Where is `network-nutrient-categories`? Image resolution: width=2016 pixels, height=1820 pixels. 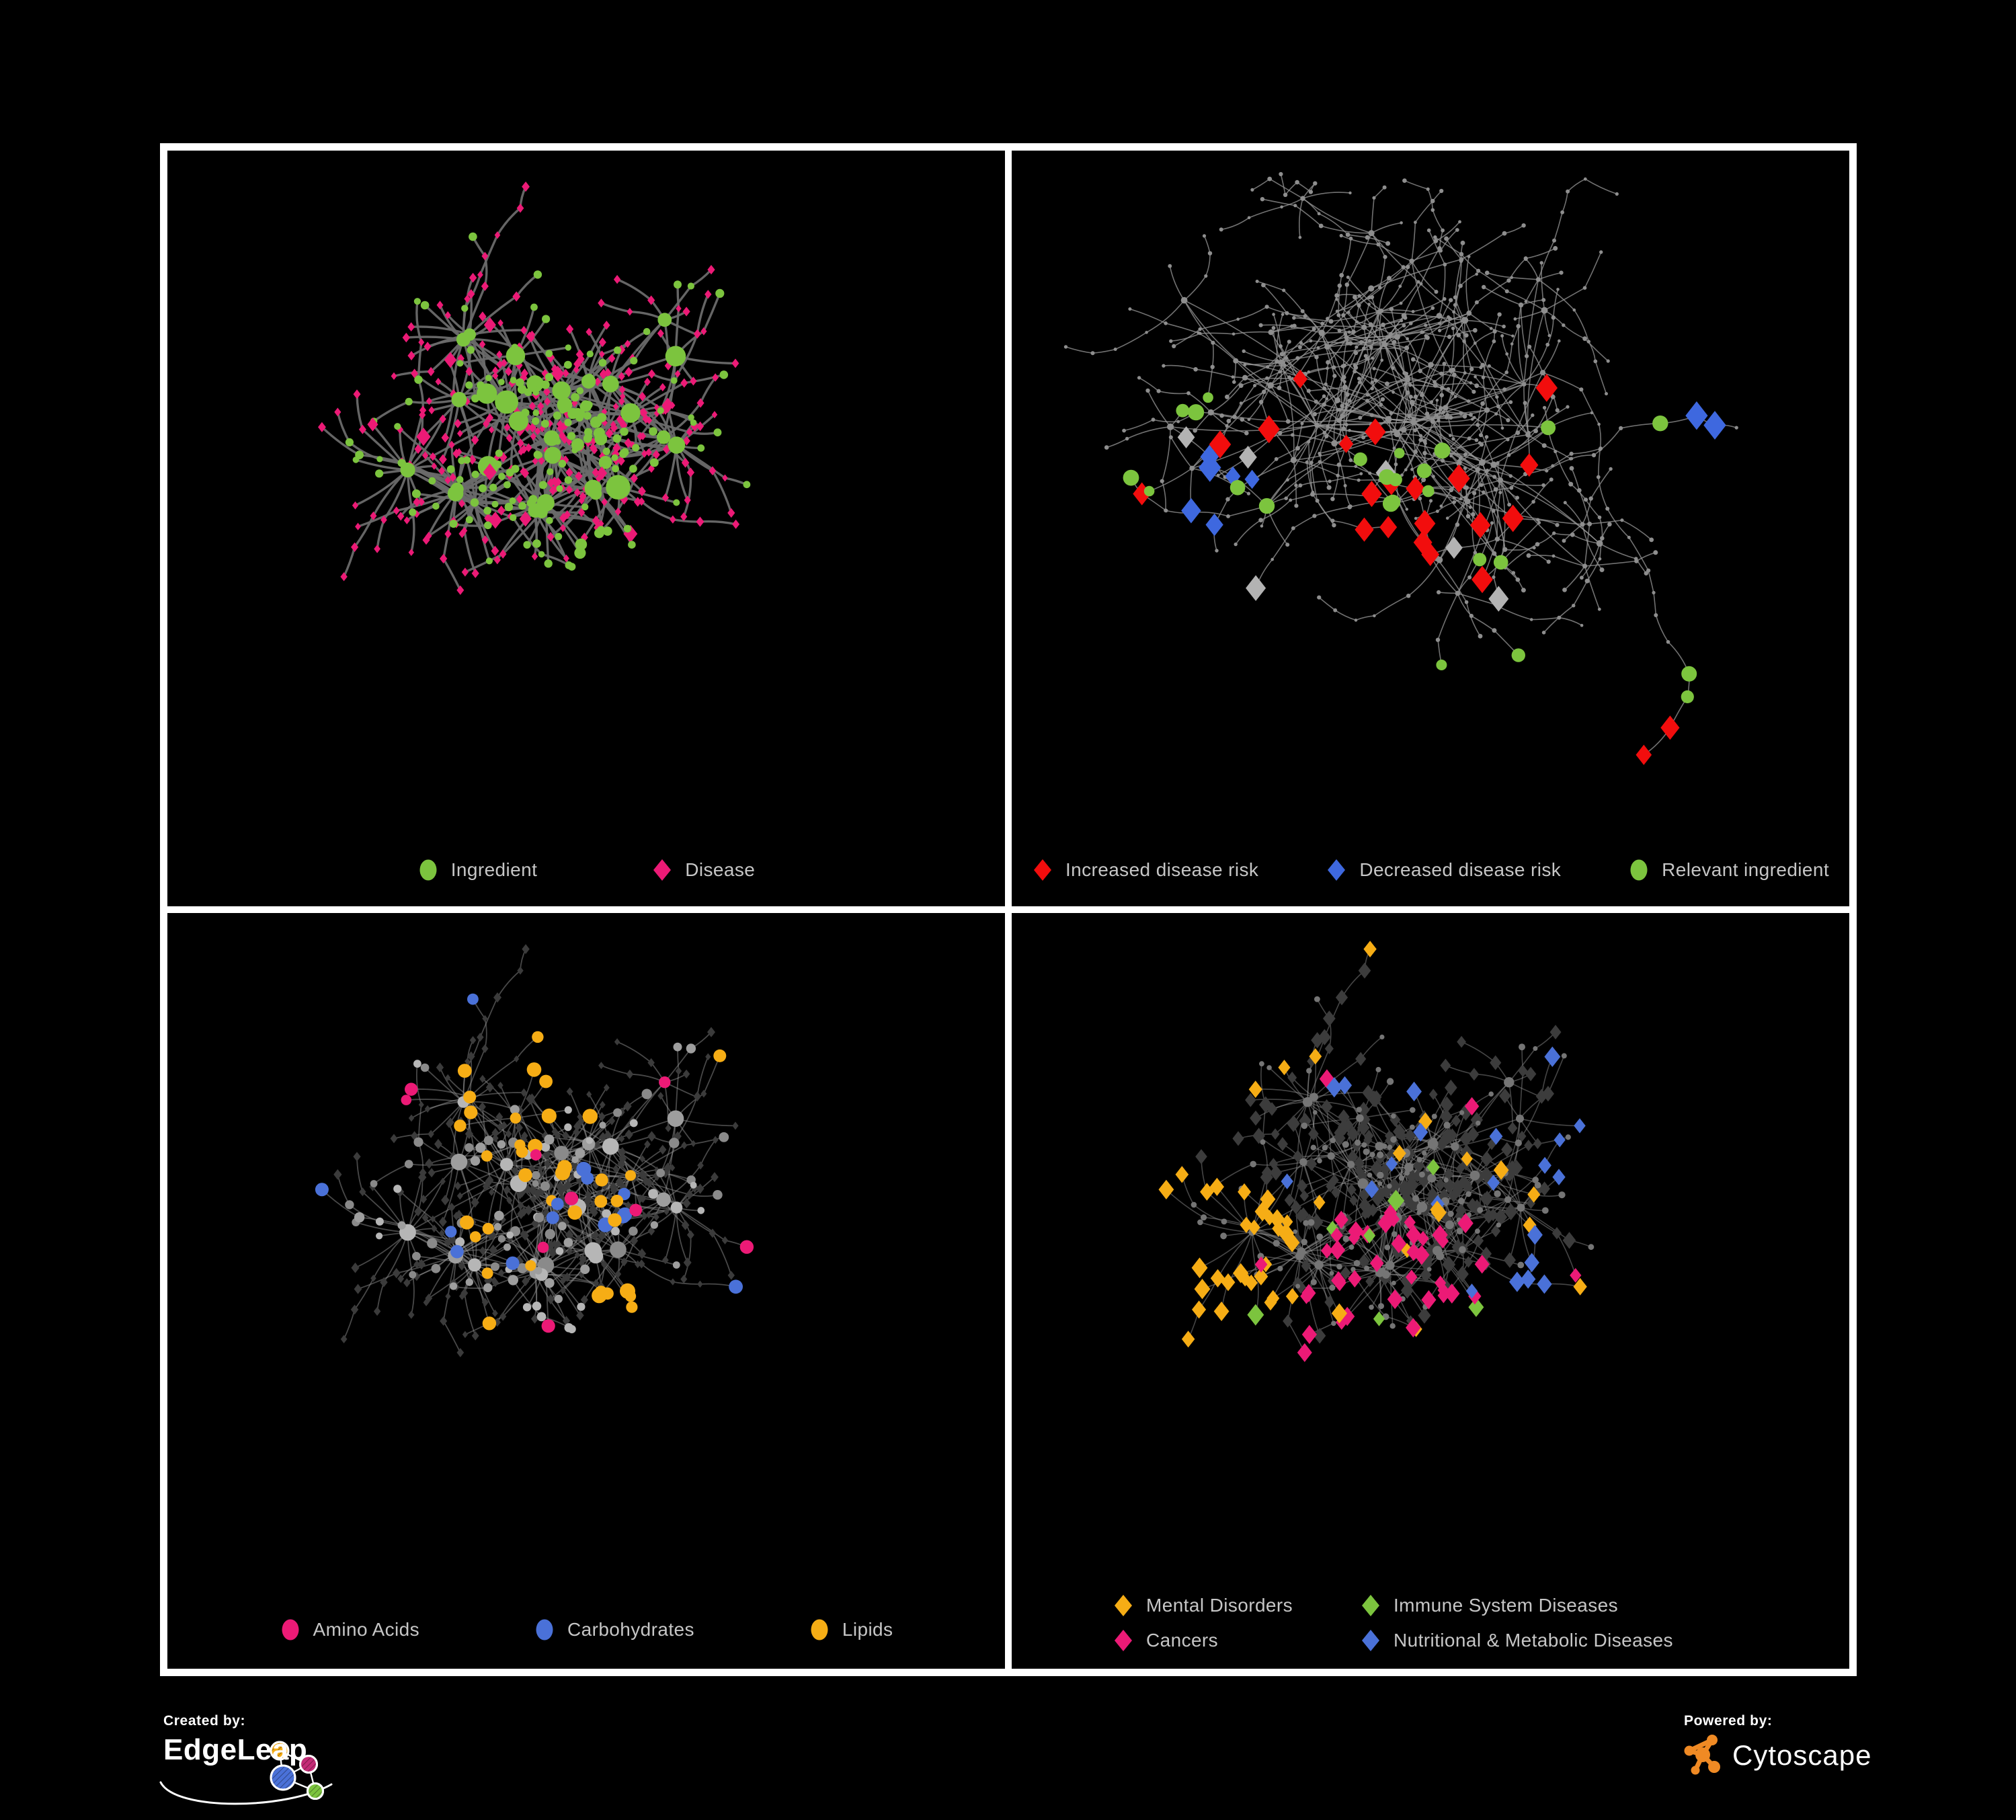 network-nutrient-categories is located at coordinates (534, 1150).